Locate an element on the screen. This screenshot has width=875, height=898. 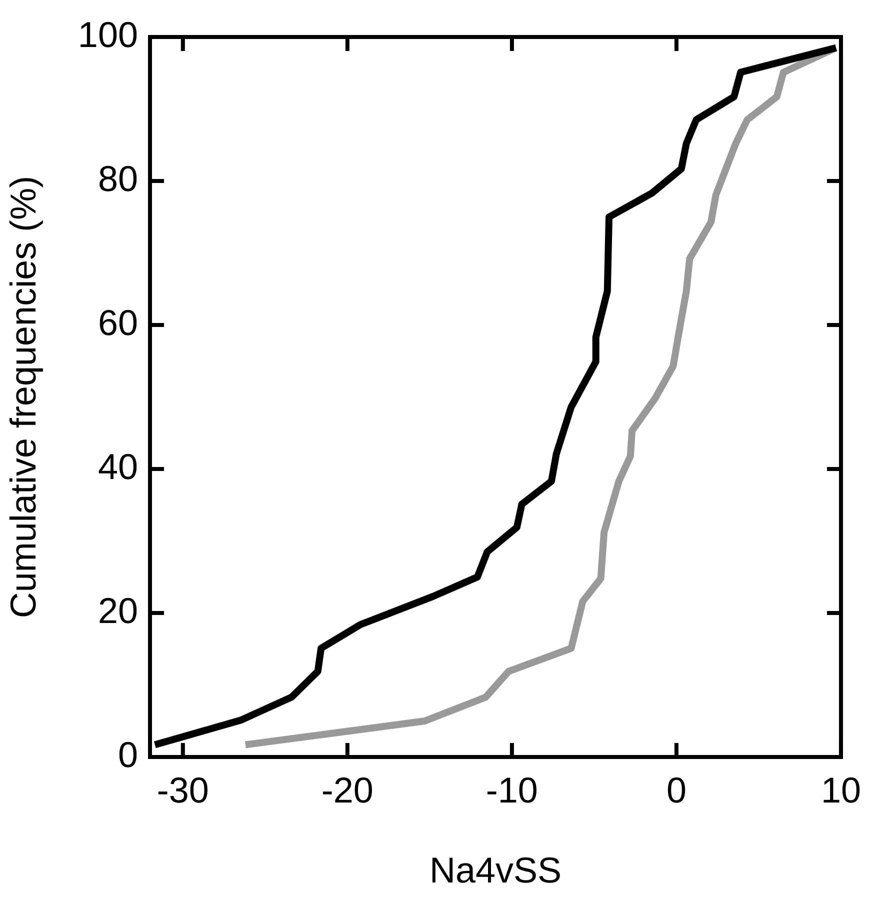
y-tick-label: 80 is located at coordinates (118, 178).